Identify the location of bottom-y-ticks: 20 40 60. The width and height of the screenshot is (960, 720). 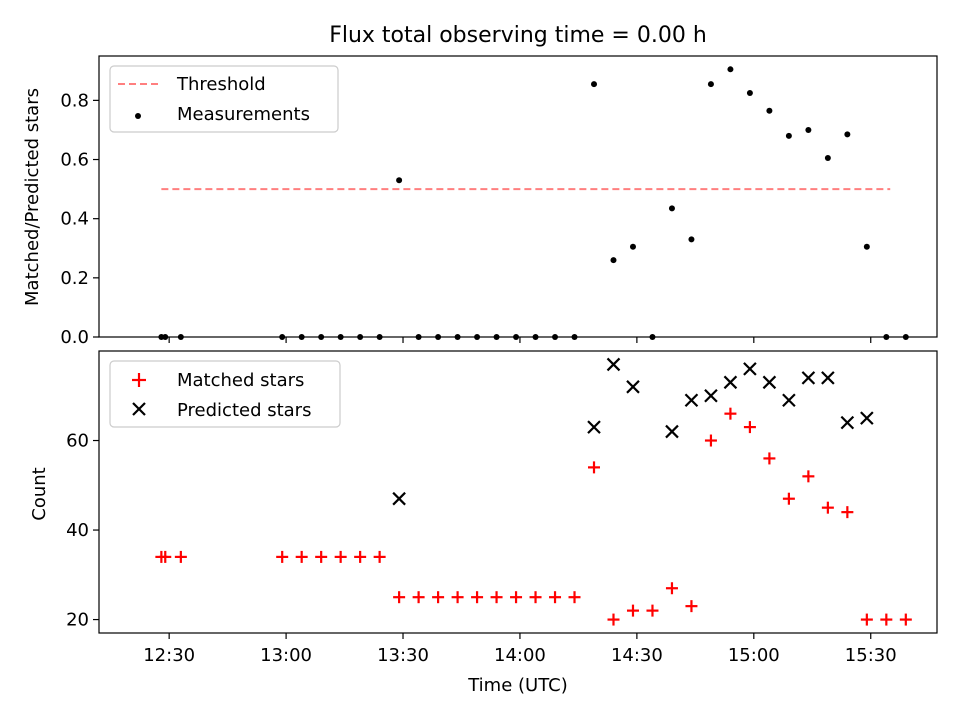
(82, 531).